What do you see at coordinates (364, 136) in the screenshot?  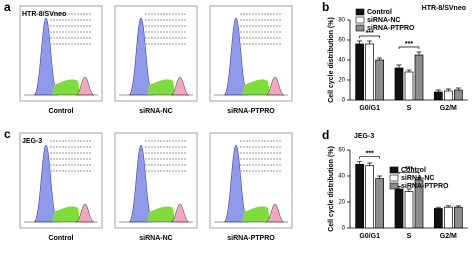 I see `chart-title: JEG-3` at bounding box center [364, 136].